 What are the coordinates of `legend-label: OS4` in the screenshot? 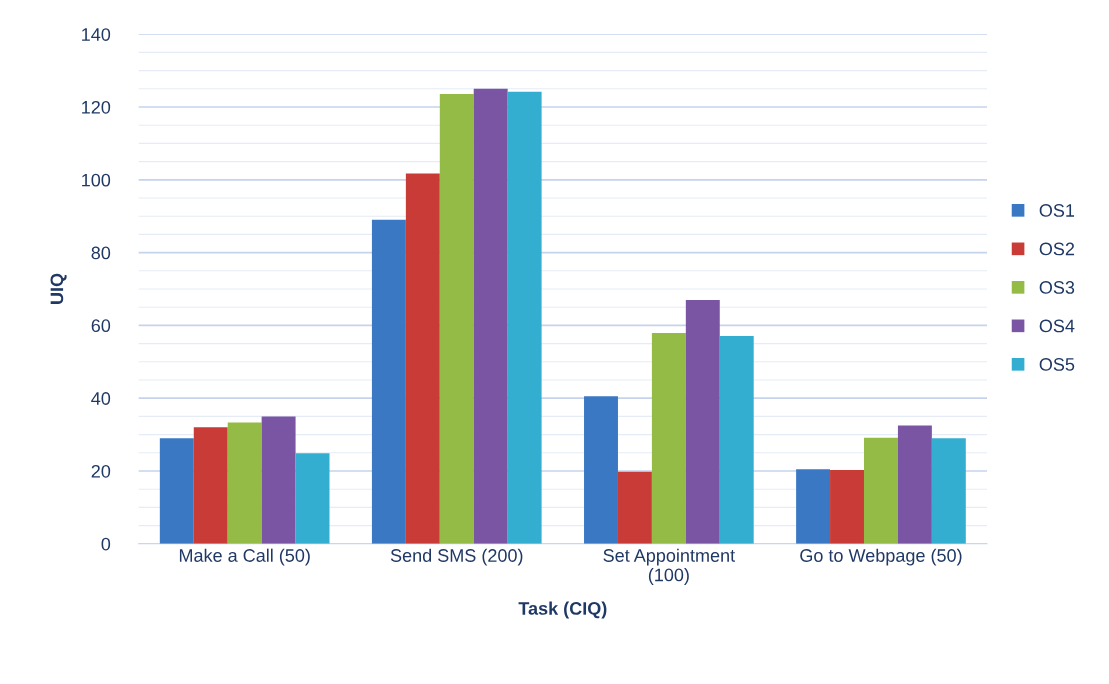 It's located at (1057, 326).